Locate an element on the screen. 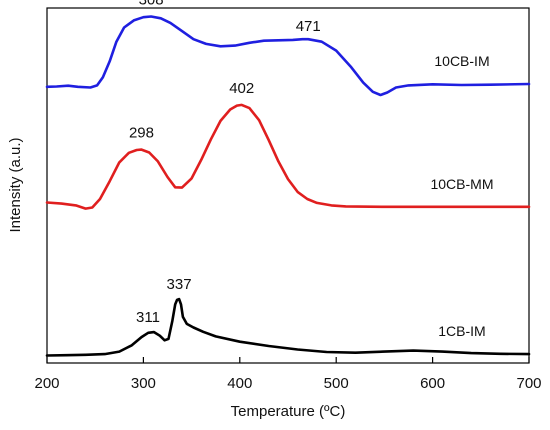  x-axis-ticks: 200 300 400 500 600 700 is located at coordinates (288, 374).